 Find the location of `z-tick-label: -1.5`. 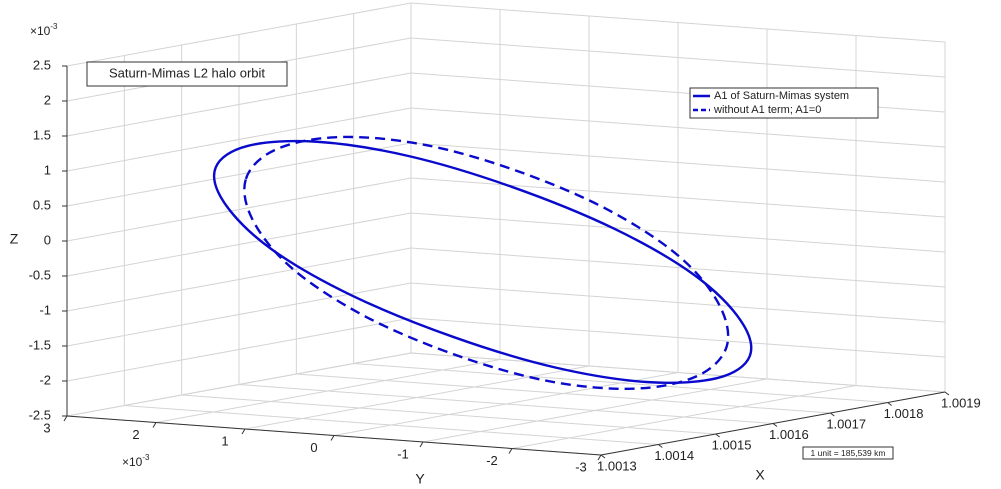

z-tick-label: -1.5 is located at coordinates (40, 344).